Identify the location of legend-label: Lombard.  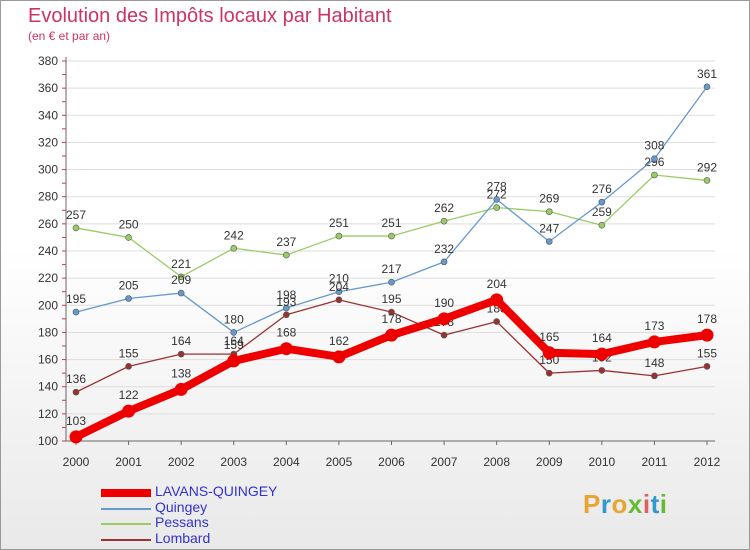
(183, 537).